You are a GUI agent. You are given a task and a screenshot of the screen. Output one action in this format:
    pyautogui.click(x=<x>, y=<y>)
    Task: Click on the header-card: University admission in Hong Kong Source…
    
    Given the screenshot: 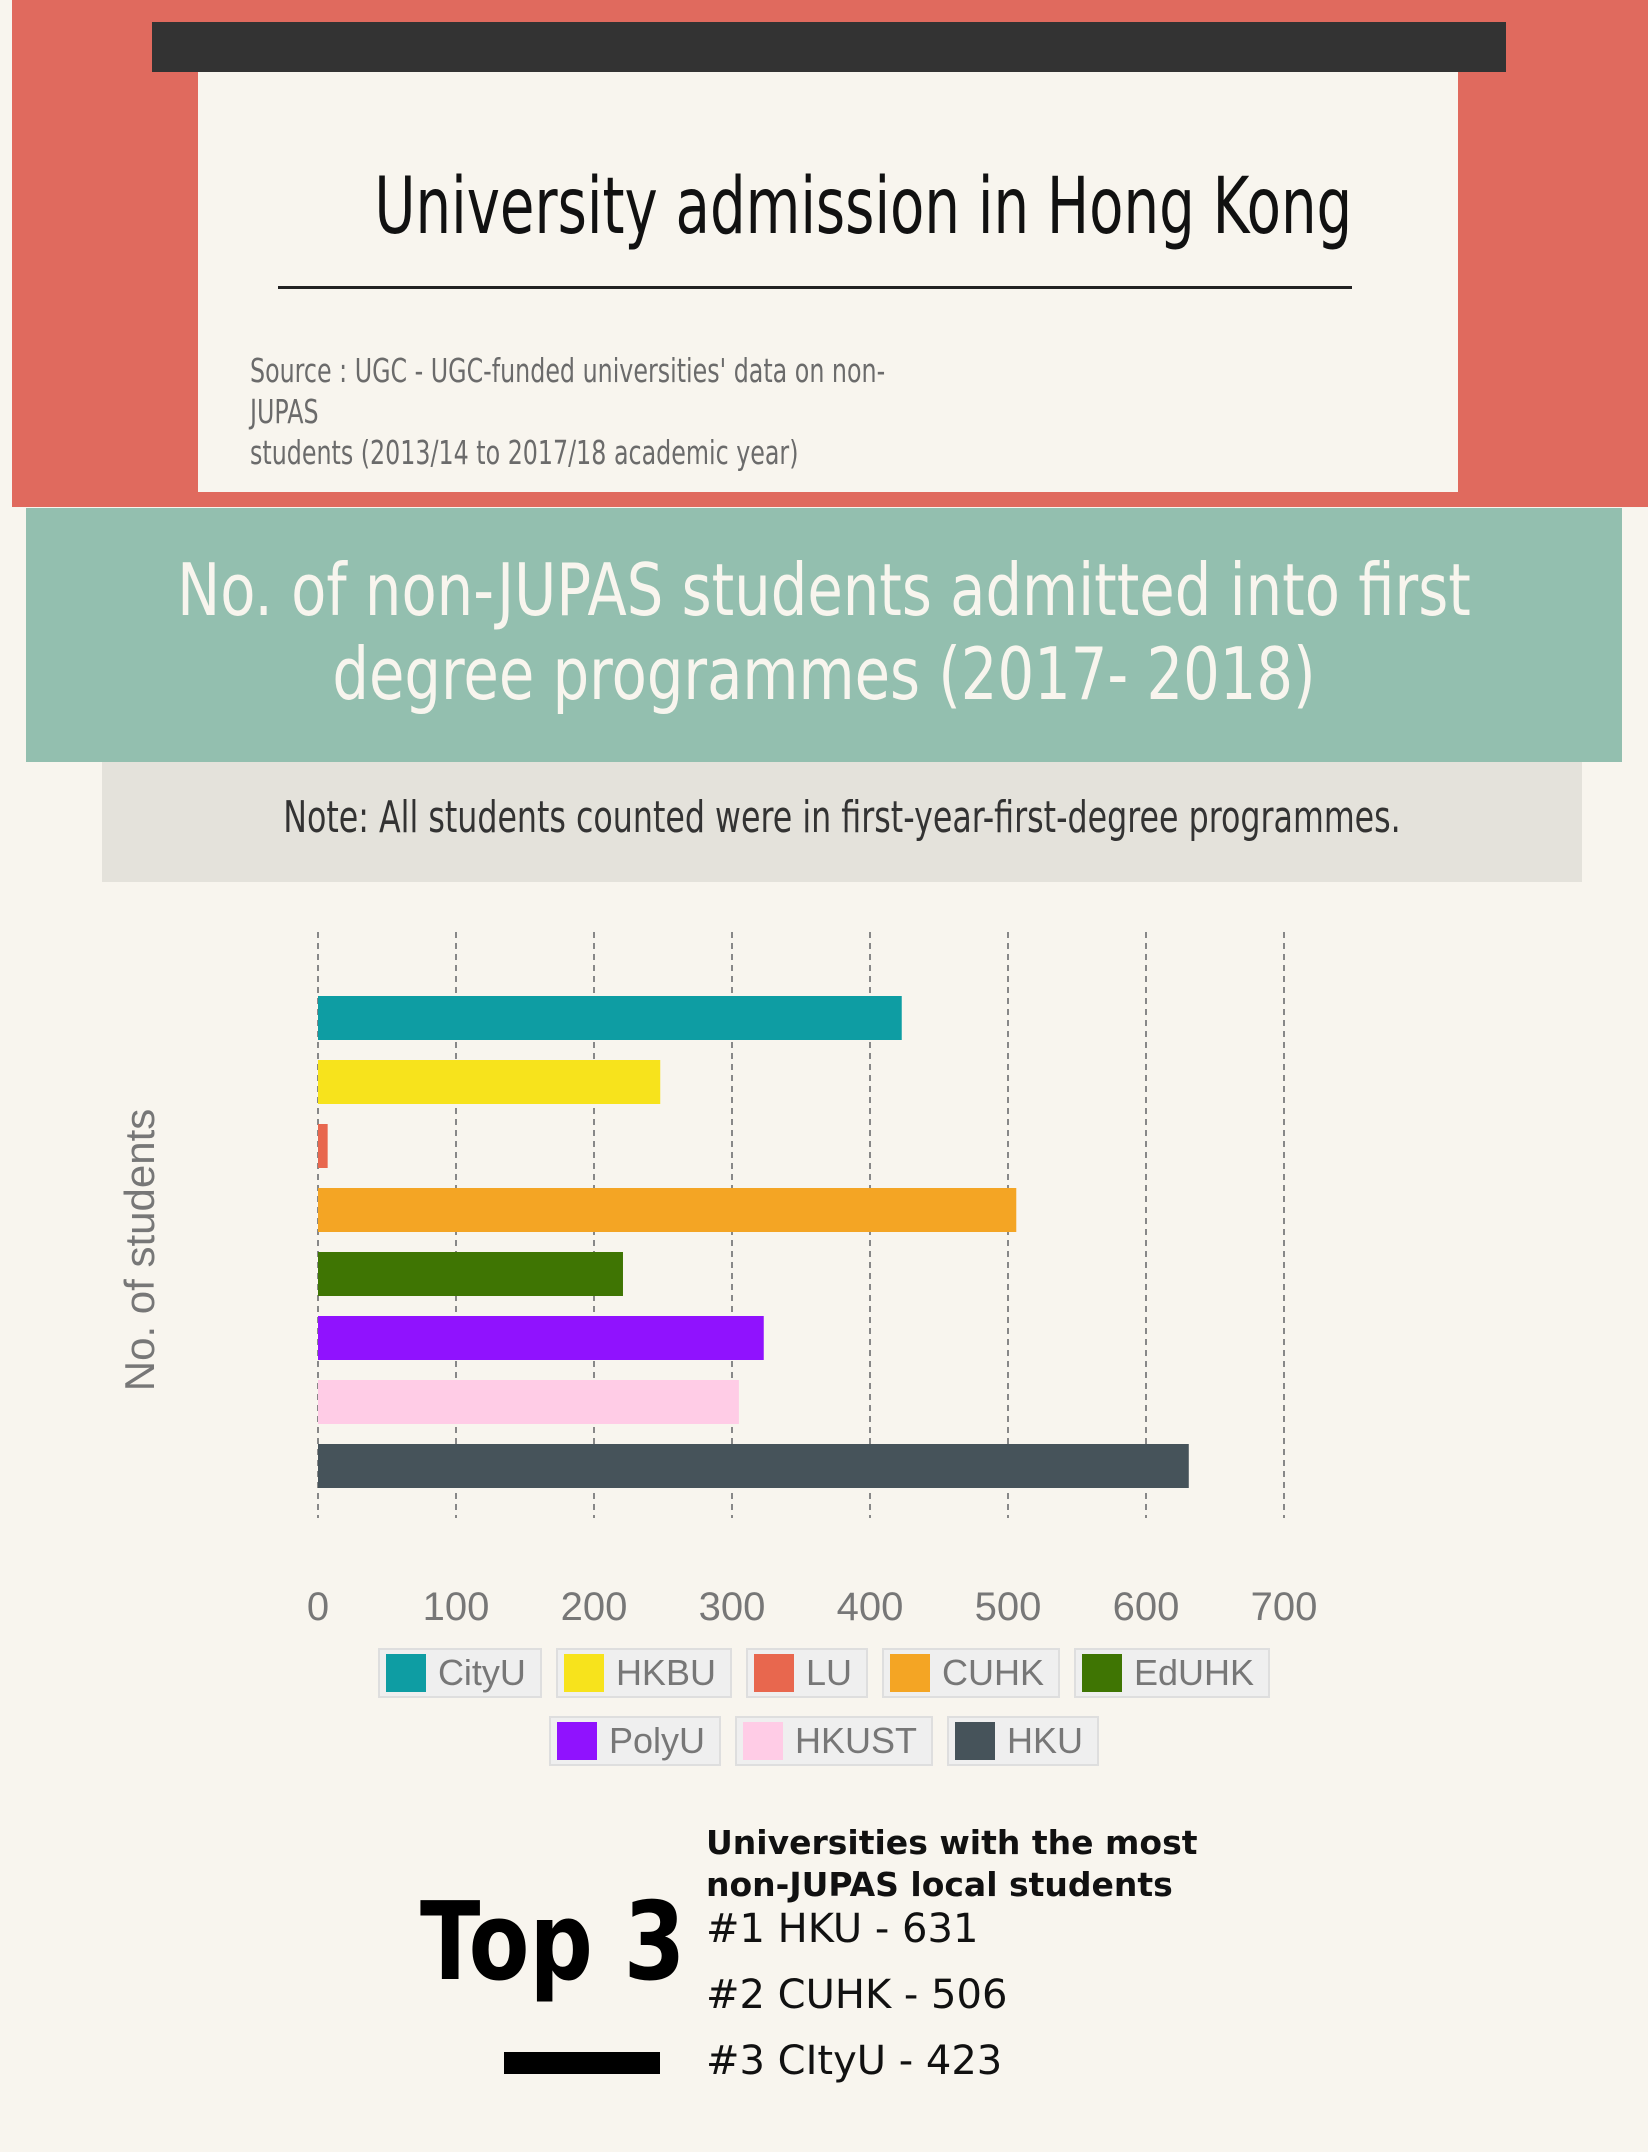 What is the action you would take?
    pyautogui.click(x=828, y=282)
    